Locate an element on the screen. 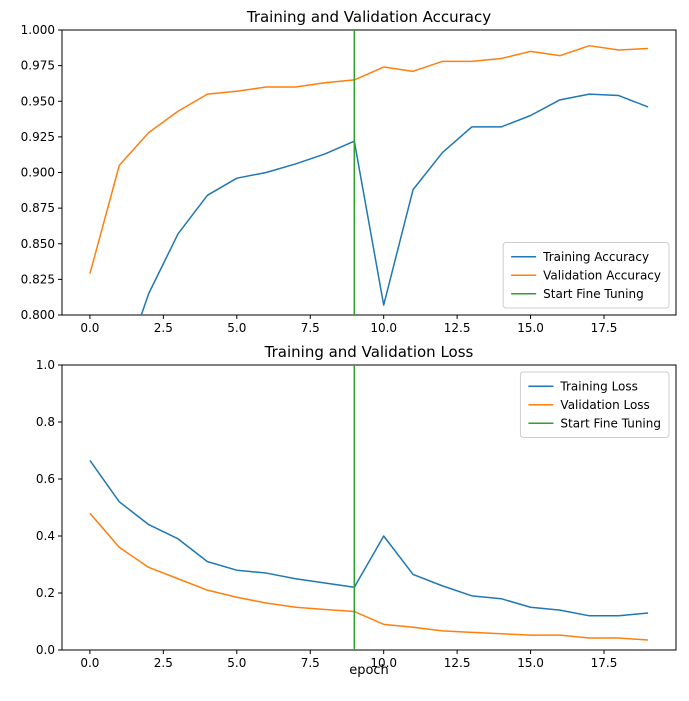 Image resolution: width=689 pixels, height=701 pixels. y-tick-label: 0.0 is located at coordinates (45, 650).